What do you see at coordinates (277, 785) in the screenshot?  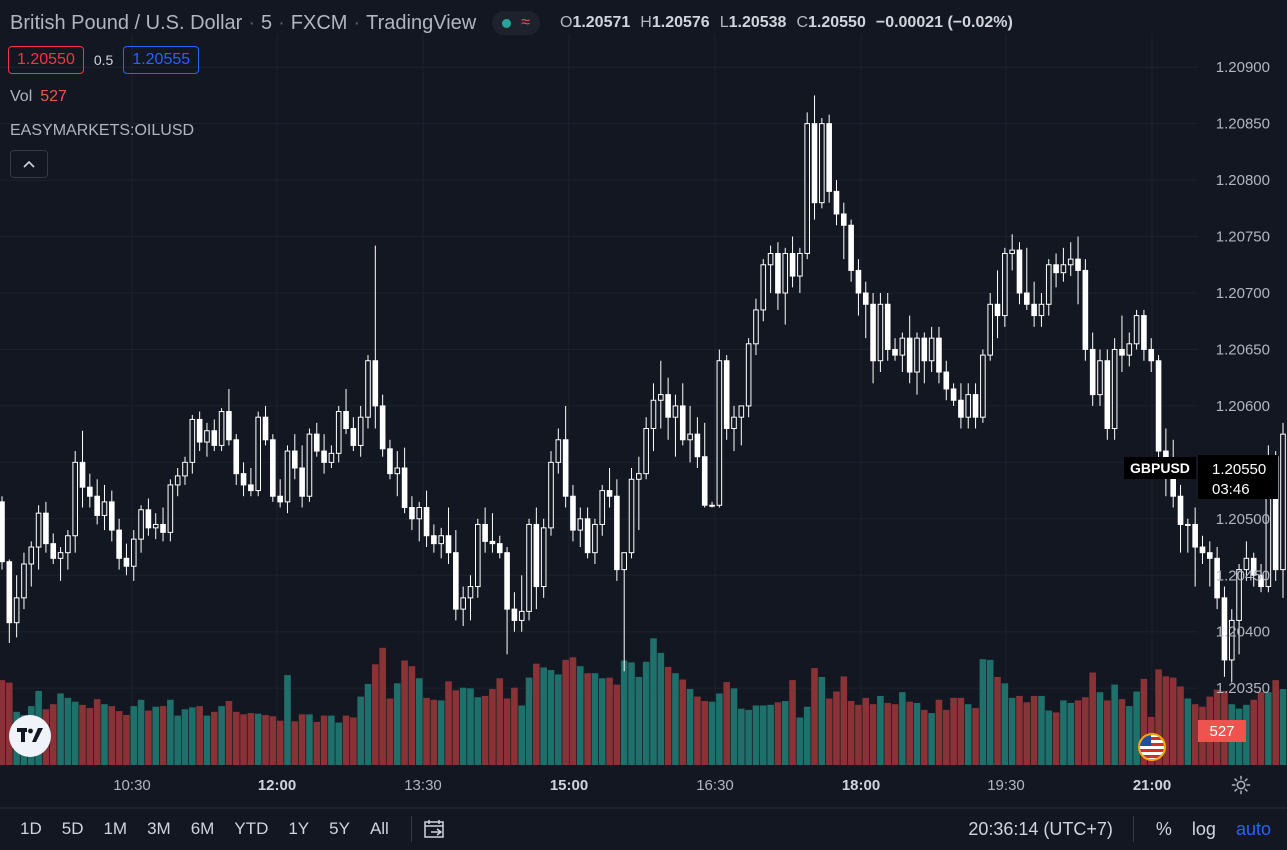 I see `time-axis-label: 12:00` at bounding box center [277, 785].